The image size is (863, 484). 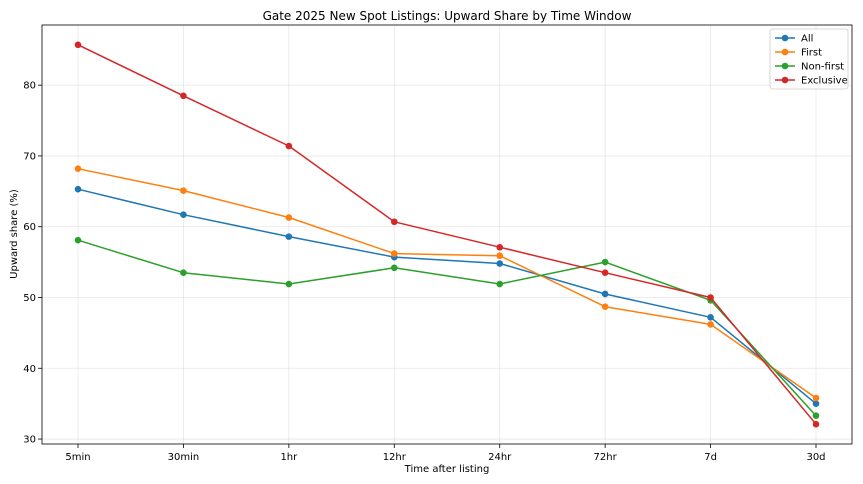 I want to click on y-tick-label: 60, so click(x=29, y=227).